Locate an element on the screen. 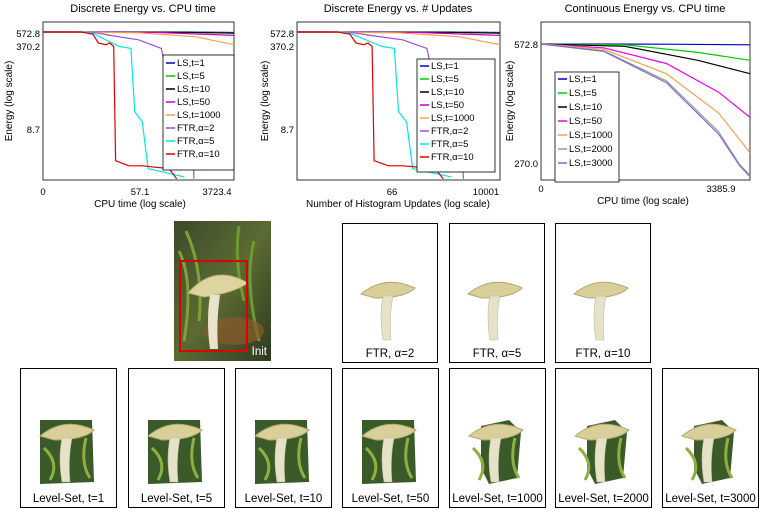 This screenshot has height=512, width=761. chart3-ylabel: Energy (log scale) is located at coordinates (510, 101).